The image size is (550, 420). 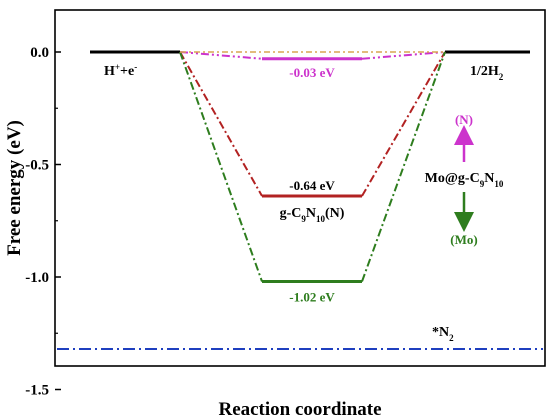 What do you see at coordinates (312, 215) in the screenshot?
I see `gc-catalyst-label: g-C9N10(N)` at bounding box center [312, 215].